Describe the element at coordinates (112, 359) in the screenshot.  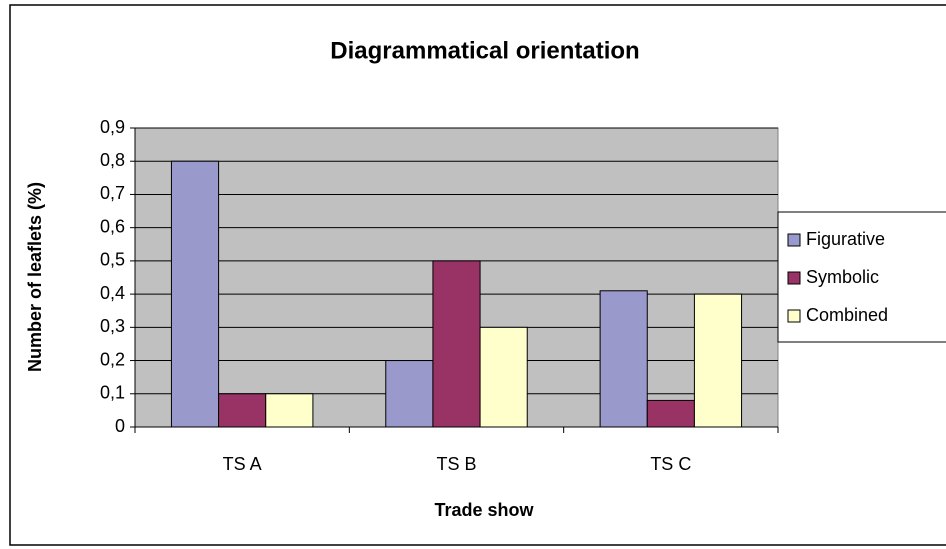
I see `y-tick-label: 0,2` at that location.